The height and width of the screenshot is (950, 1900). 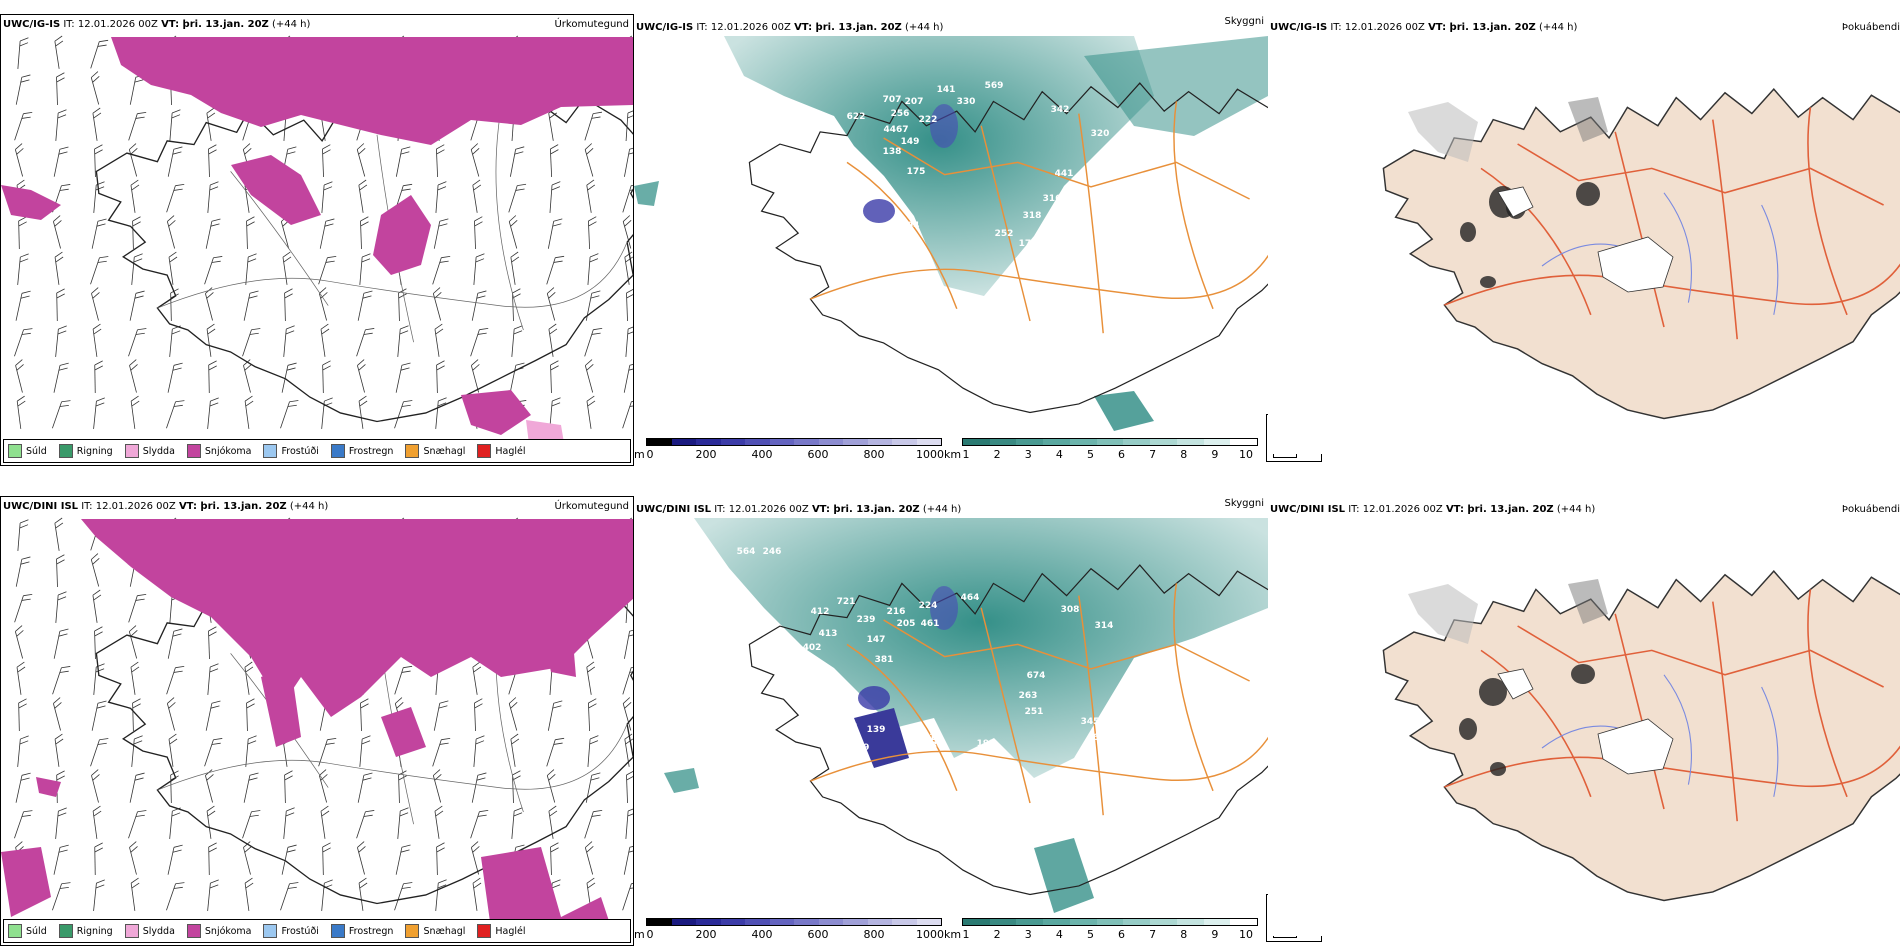 I want to click on colorbar-tick-label: 9, so click(x=1215, y=934).